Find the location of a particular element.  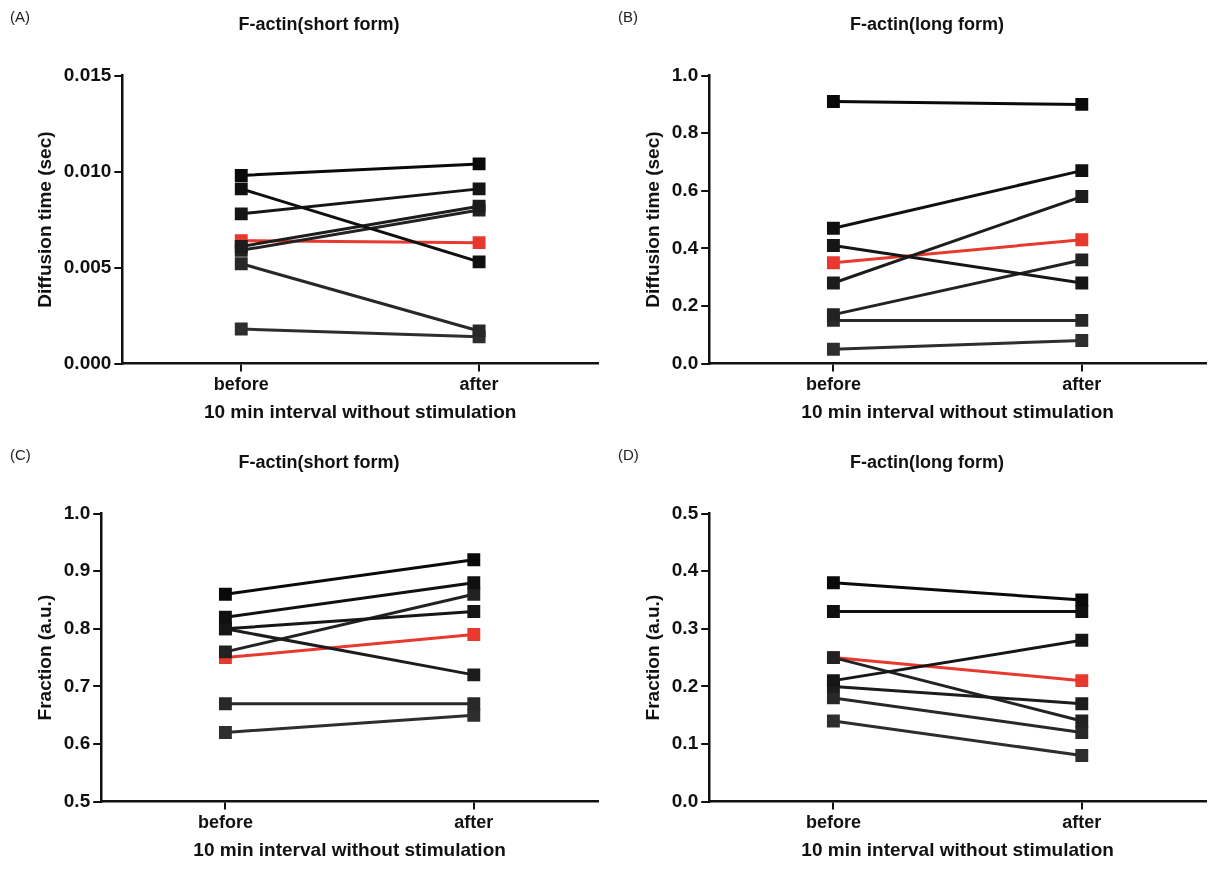

text: (A) is located at coordinates (20, 16).